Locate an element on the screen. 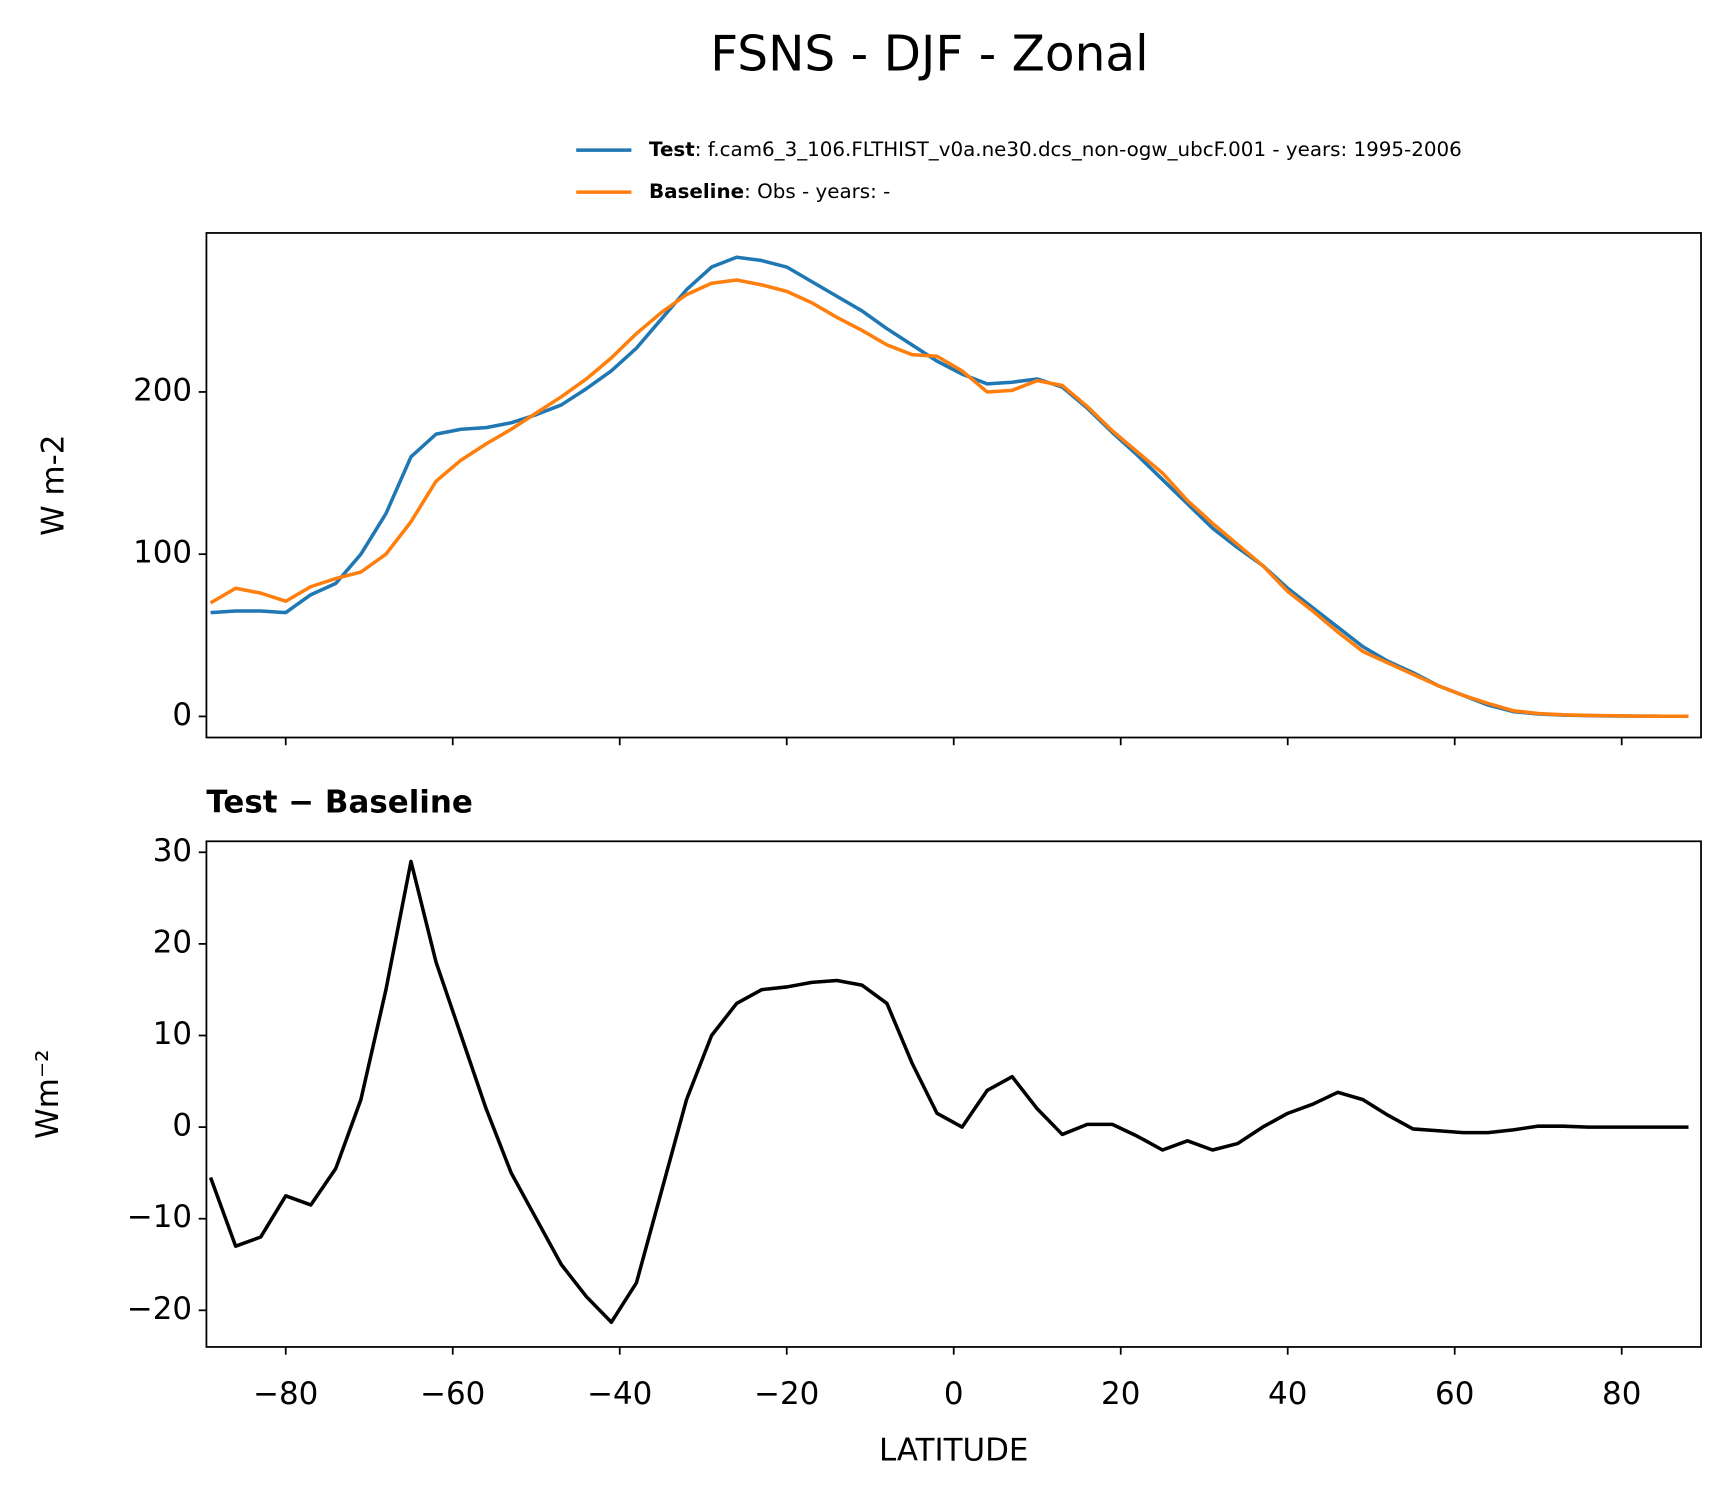 Image resolution: width=1722 pixels, height=1496 pixels. axes-title: Test − Baseline is located at coordinates (339, 802).